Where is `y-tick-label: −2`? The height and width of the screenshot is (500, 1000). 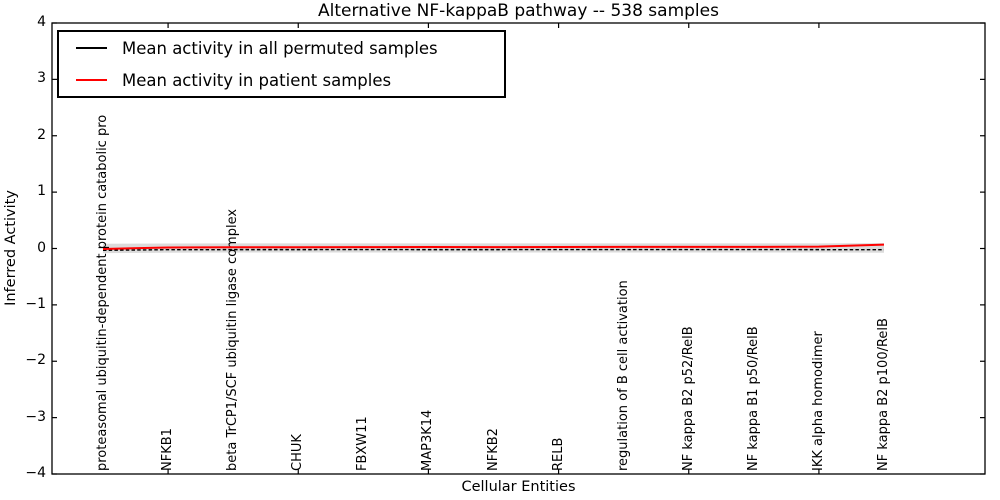 y-tick-label: −2 is located at coordinates (35, 360).